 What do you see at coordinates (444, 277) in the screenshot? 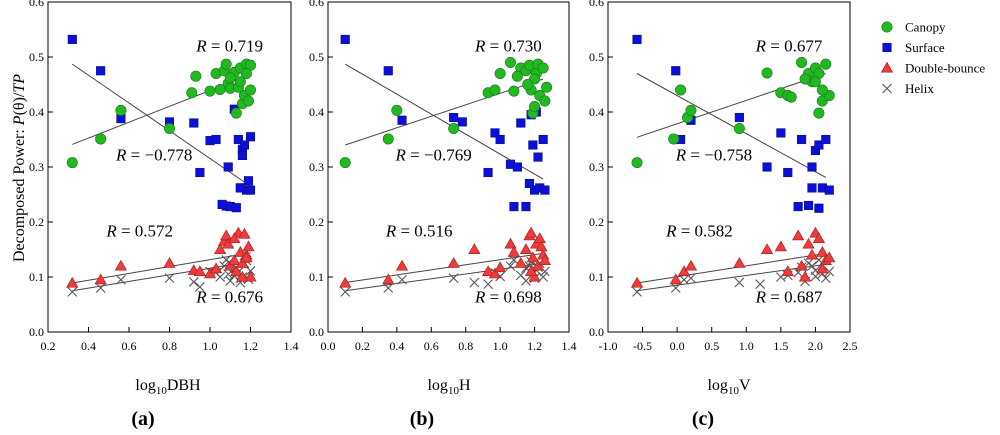
I see `fit-line-helix` at bounding box center [444, 277].